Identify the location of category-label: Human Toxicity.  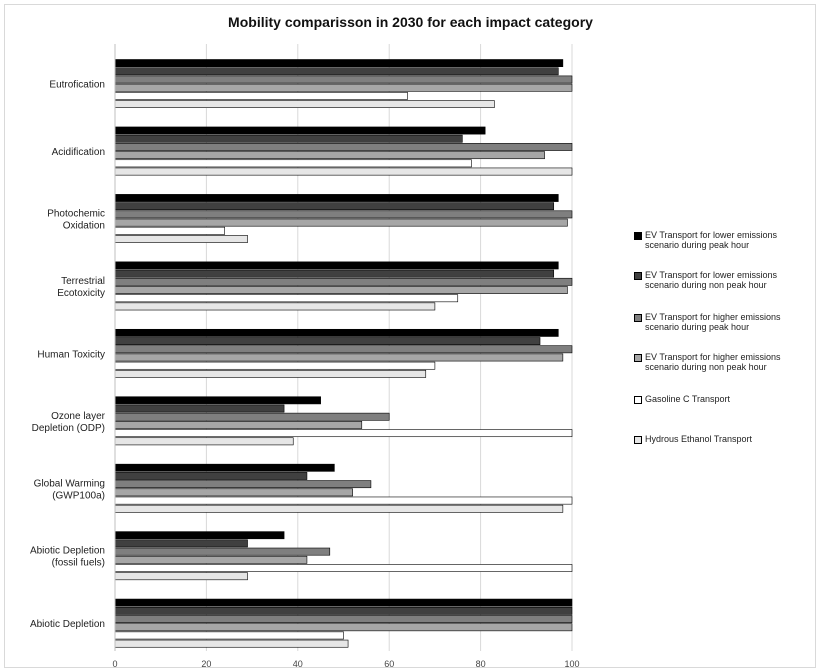
(71, 354).